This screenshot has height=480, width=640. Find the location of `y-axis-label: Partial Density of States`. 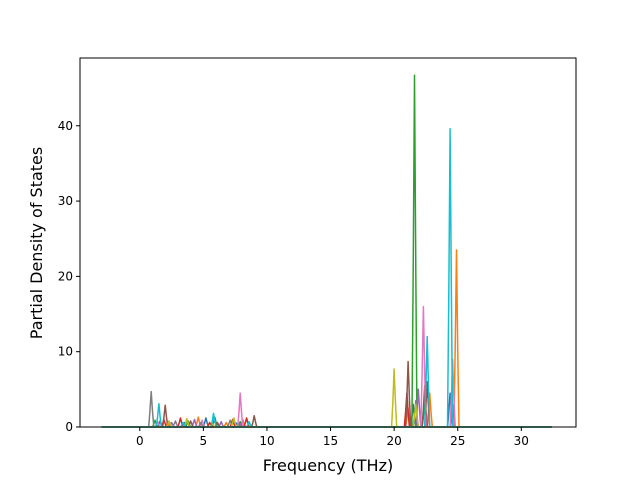

y-axis-label: Partial Density of States is located at coordinates (36, 243).